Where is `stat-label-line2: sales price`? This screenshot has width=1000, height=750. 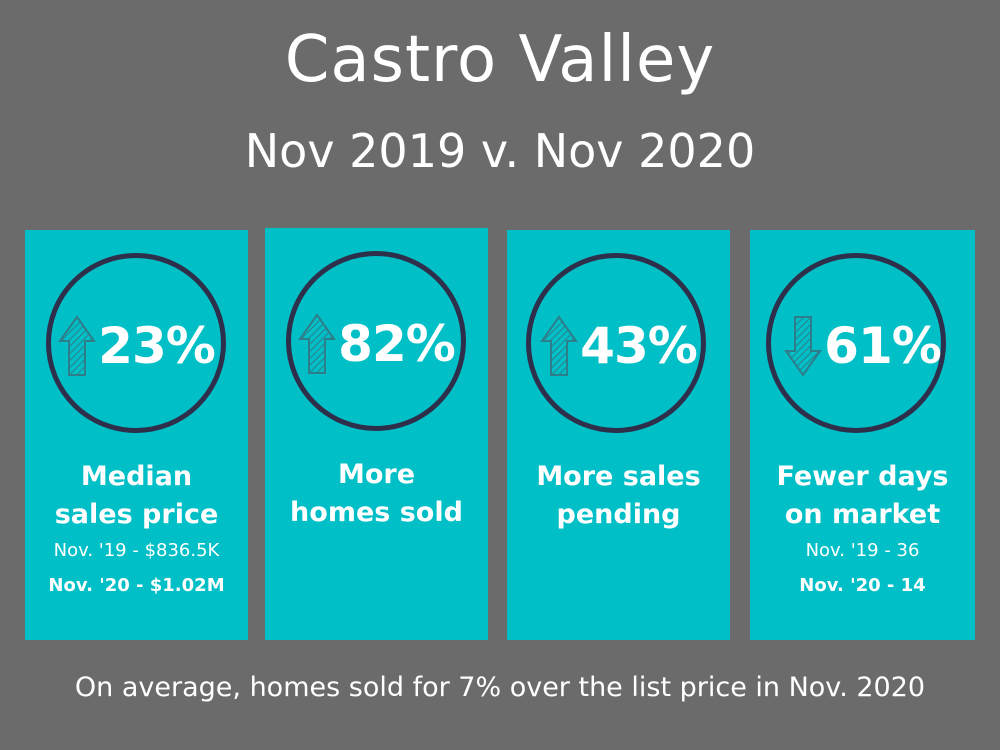 stat-label-line2: sales price is located at coordinates (136, 514).